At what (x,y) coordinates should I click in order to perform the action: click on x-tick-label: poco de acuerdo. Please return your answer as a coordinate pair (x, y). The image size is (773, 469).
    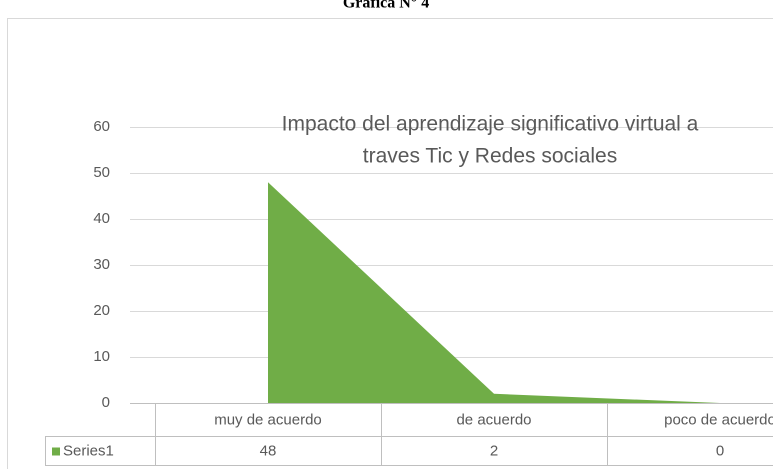
    Looking at the image, I should click on (718, 419).